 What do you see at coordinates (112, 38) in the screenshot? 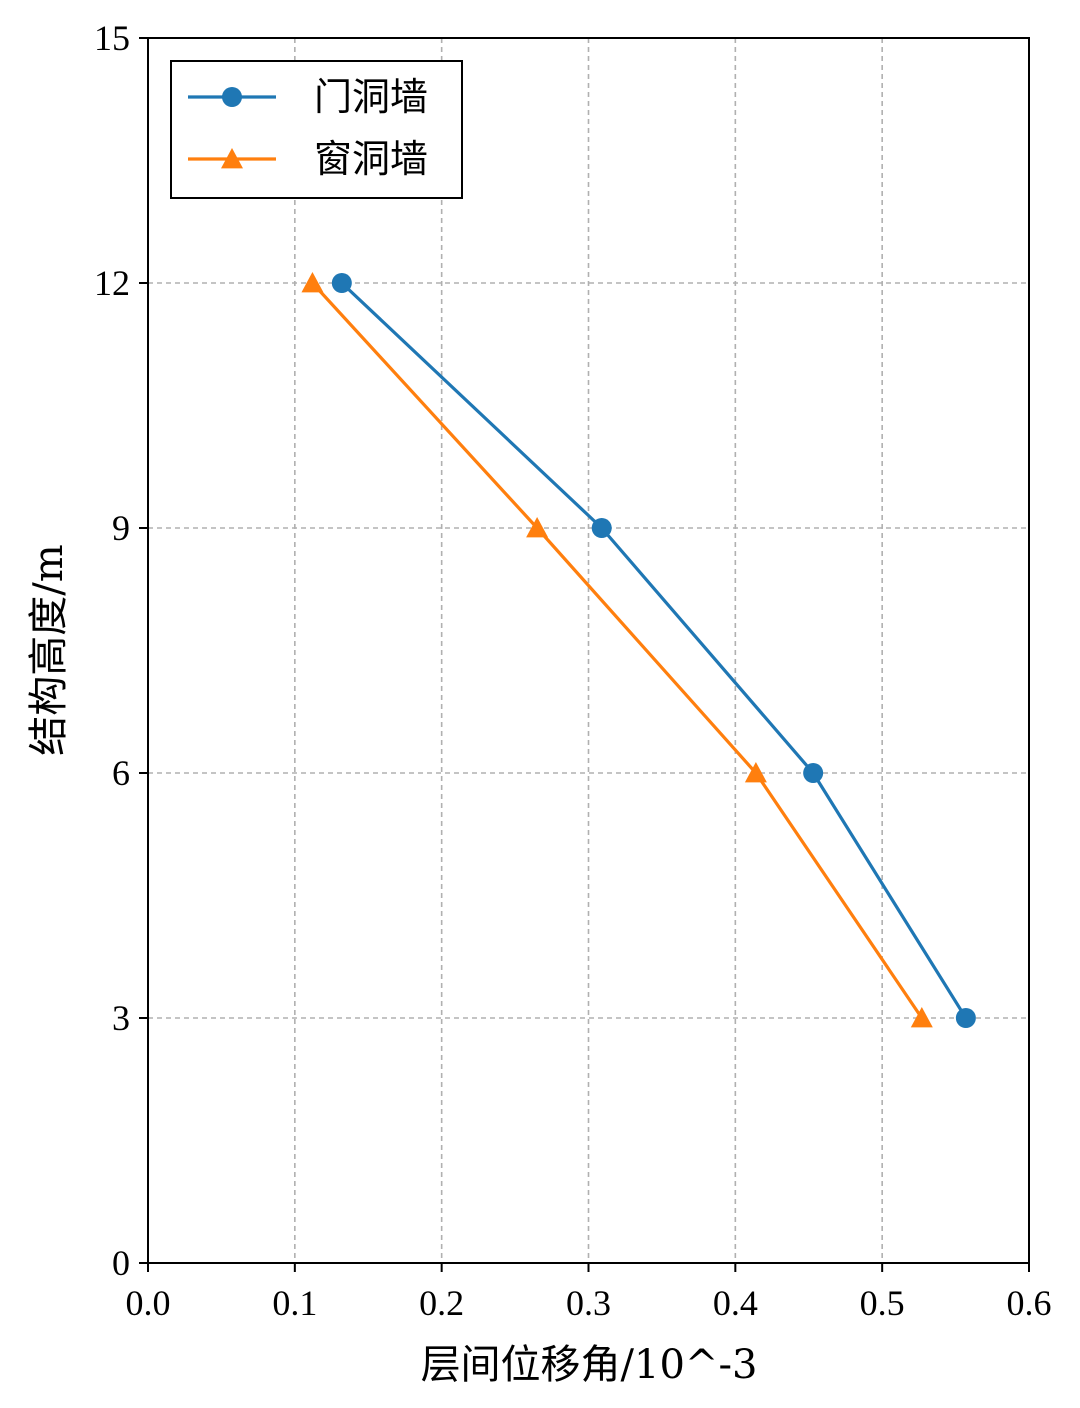
I see `y-tick-label: 15` at bounding box center [112, 38].